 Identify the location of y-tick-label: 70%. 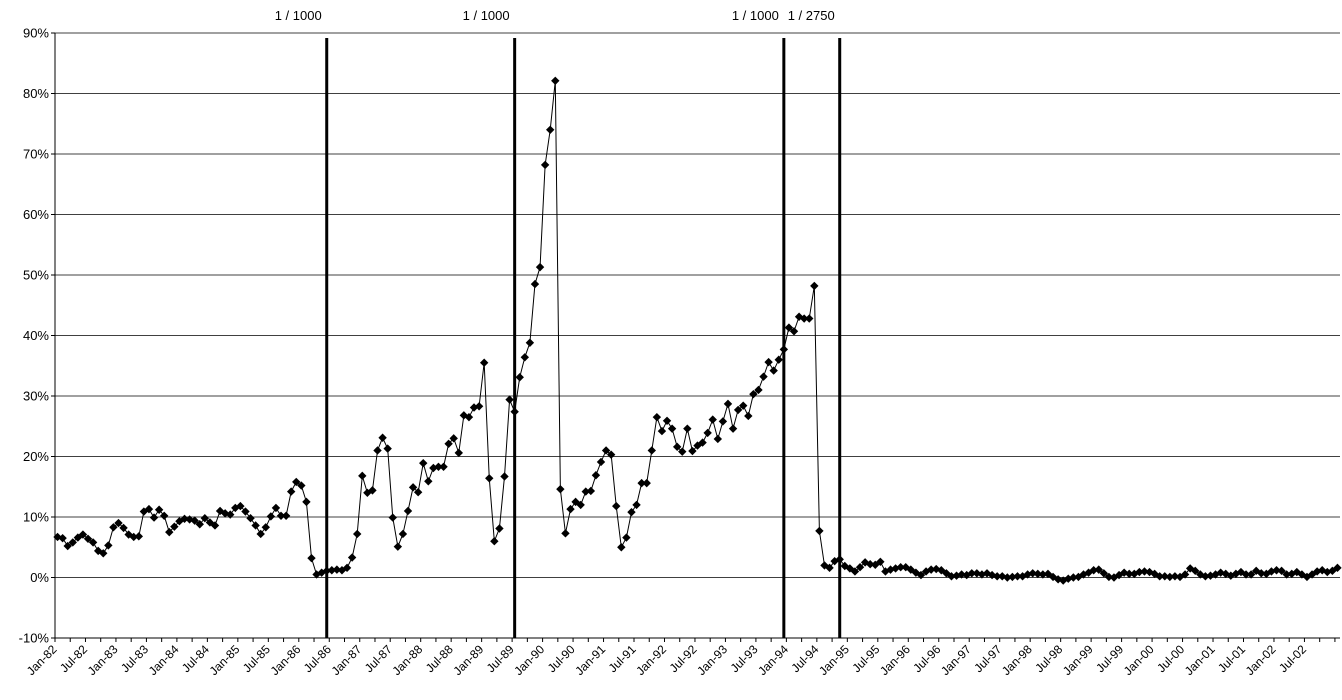
(36, 154).